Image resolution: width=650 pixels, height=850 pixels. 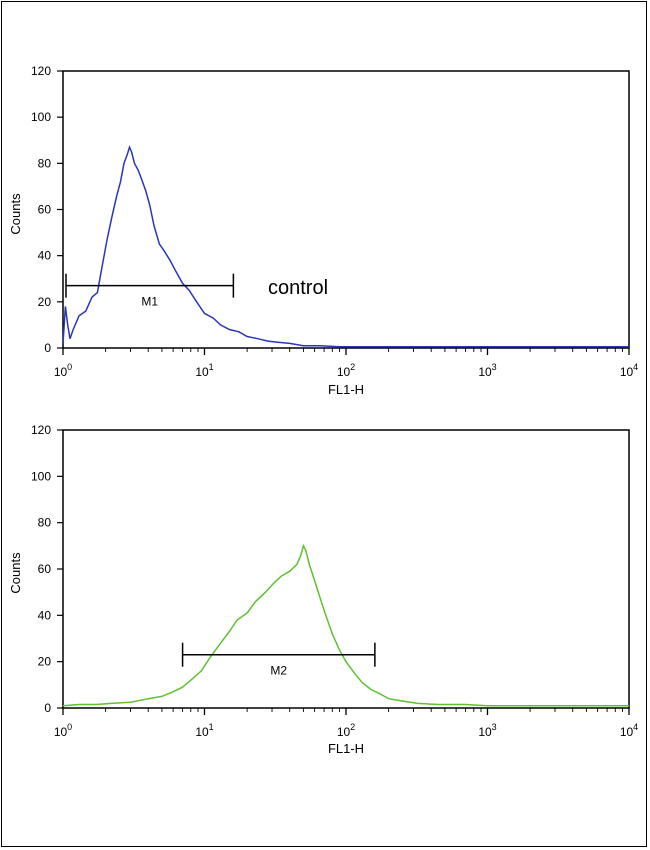 What do you see at coordinates (278, 660) in the screenshot?
I see `m2-gate-marker: M2` at bounding box center [278, 660].